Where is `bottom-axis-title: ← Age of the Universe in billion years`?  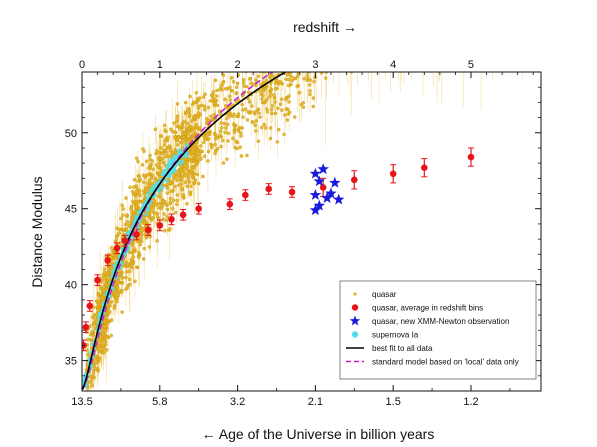
bottom-axis-title: ← Age of the Universe in billion years is located at coordinates (318, 434).